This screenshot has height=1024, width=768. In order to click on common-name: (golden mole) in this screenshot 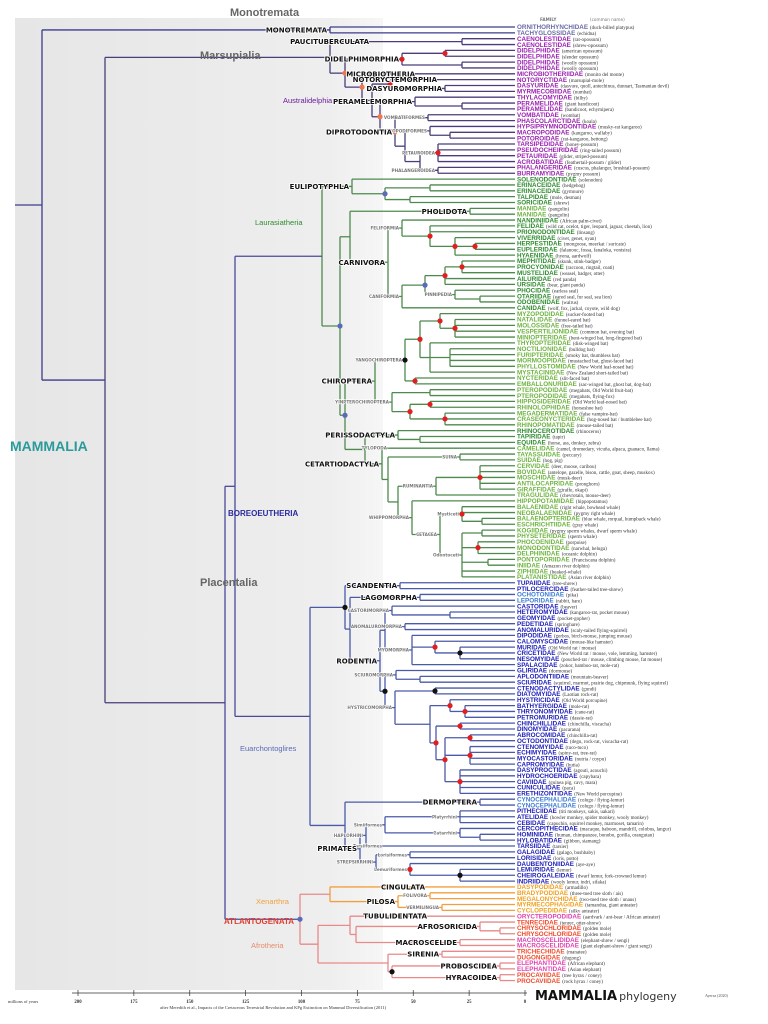, I will do `click(597, 929)`.